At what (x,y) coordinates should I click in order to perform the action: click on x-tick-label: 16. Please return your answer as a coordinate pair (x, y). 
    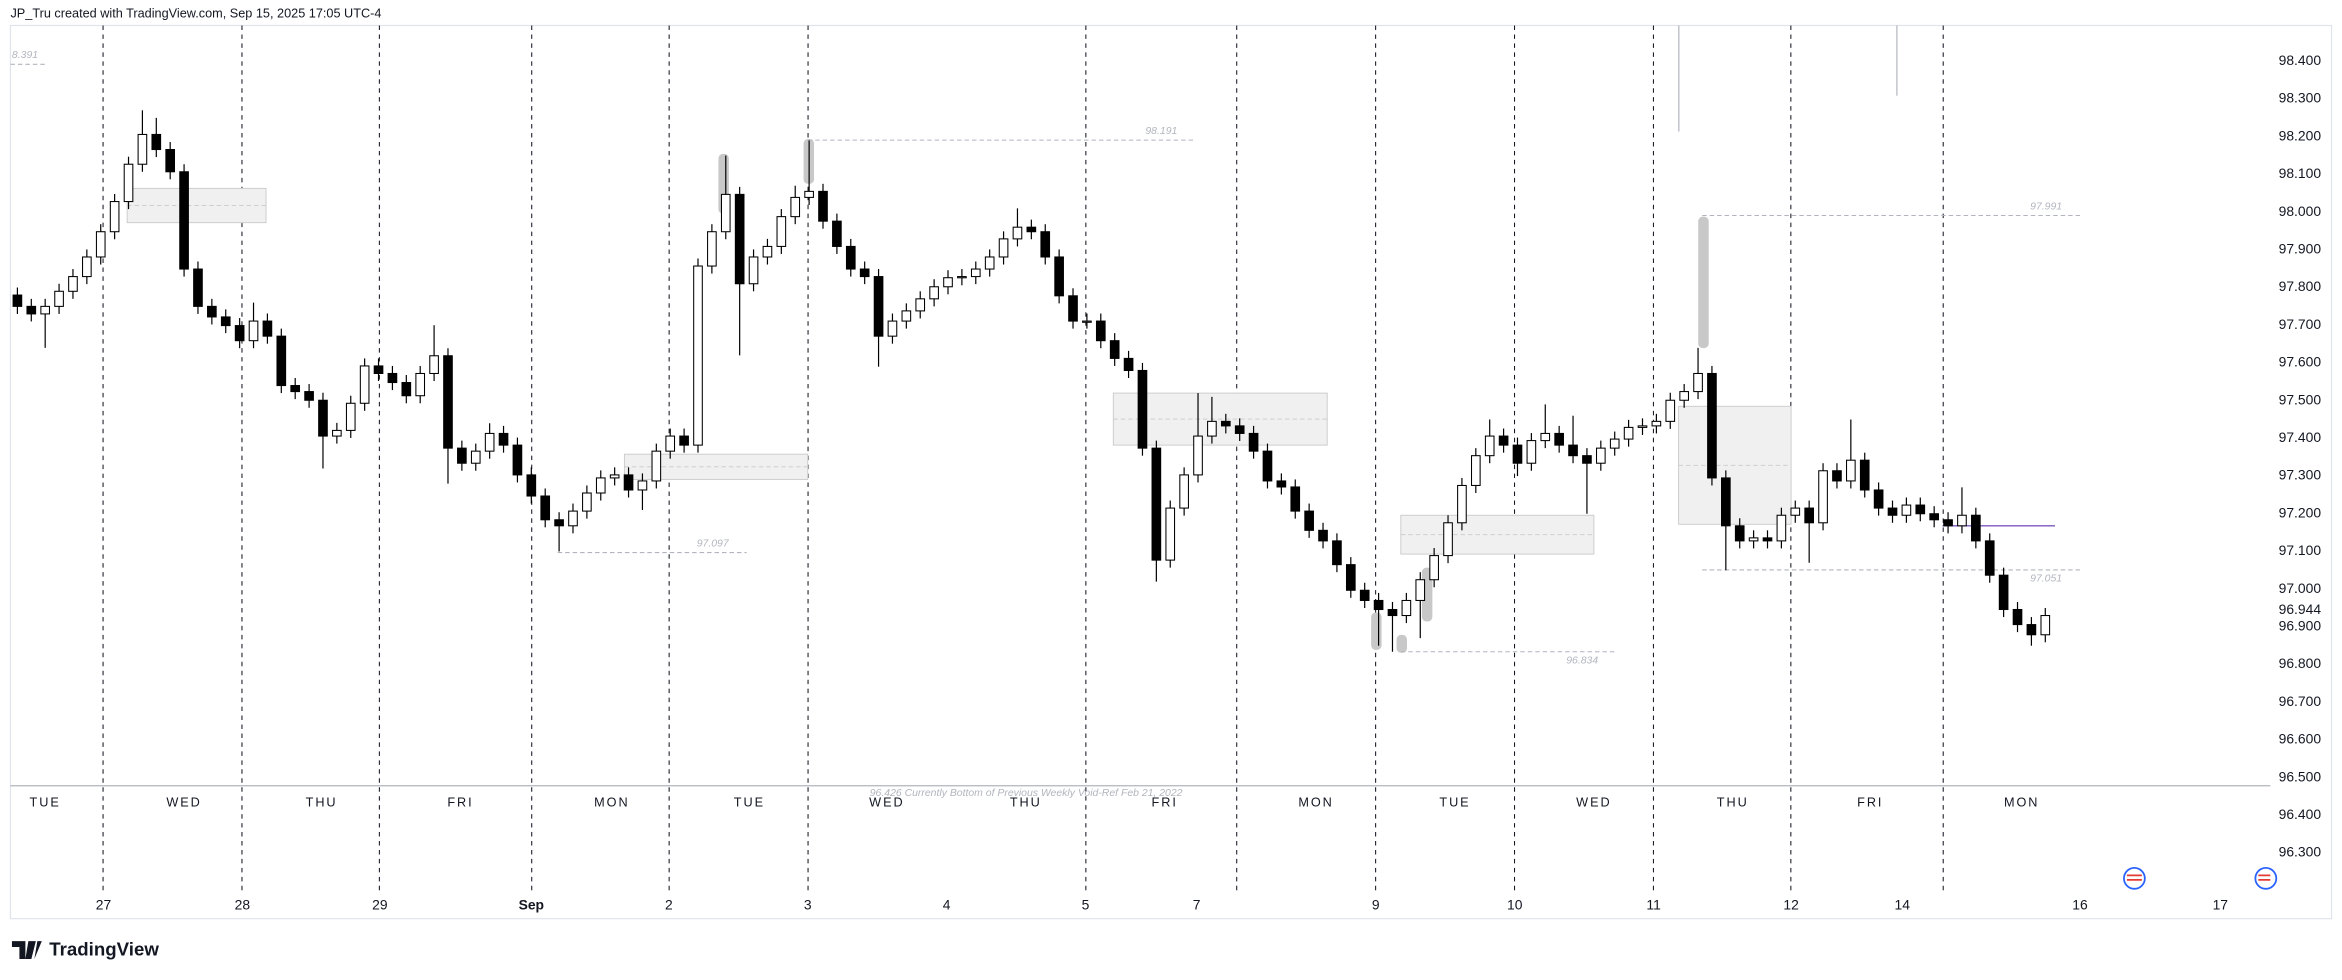
    Looking at the image, I should click on (2080, 905).